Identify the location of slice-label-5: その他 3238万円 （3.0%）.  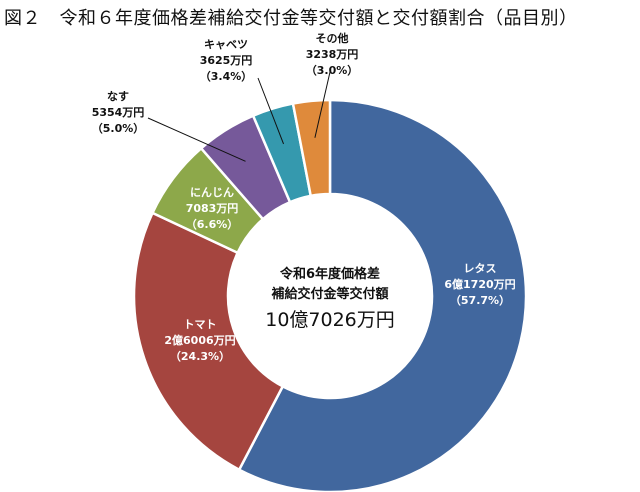
(332, 54).